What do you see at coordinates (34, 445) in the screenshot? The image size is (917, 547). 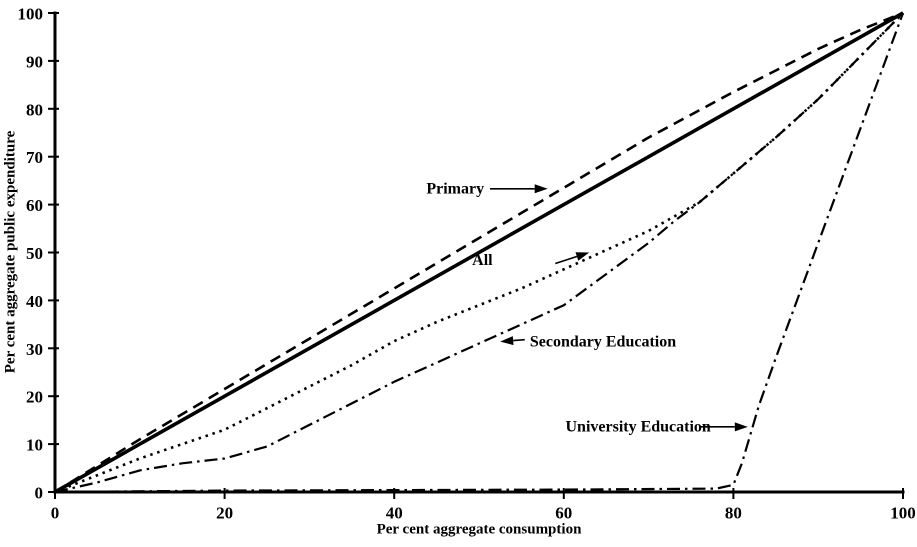 I see `y-tick-label: 10` at bounding box center [34, 445].